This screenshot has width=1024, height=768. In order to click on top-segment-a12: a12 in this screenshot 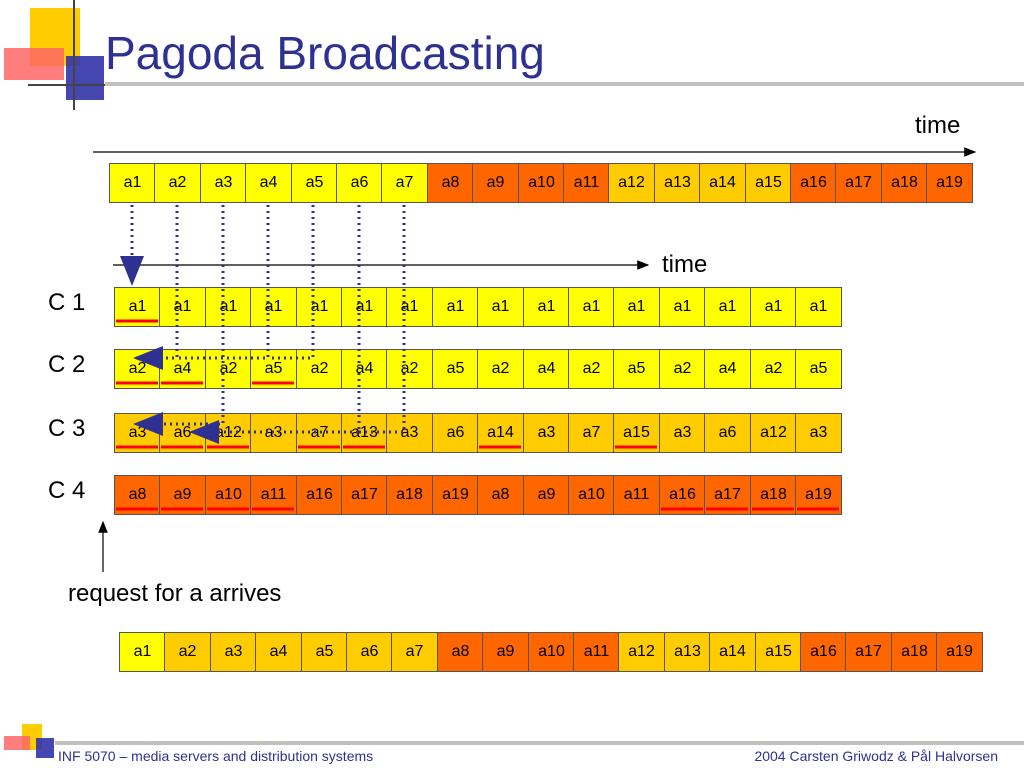, I will do `click(631, 183)`.